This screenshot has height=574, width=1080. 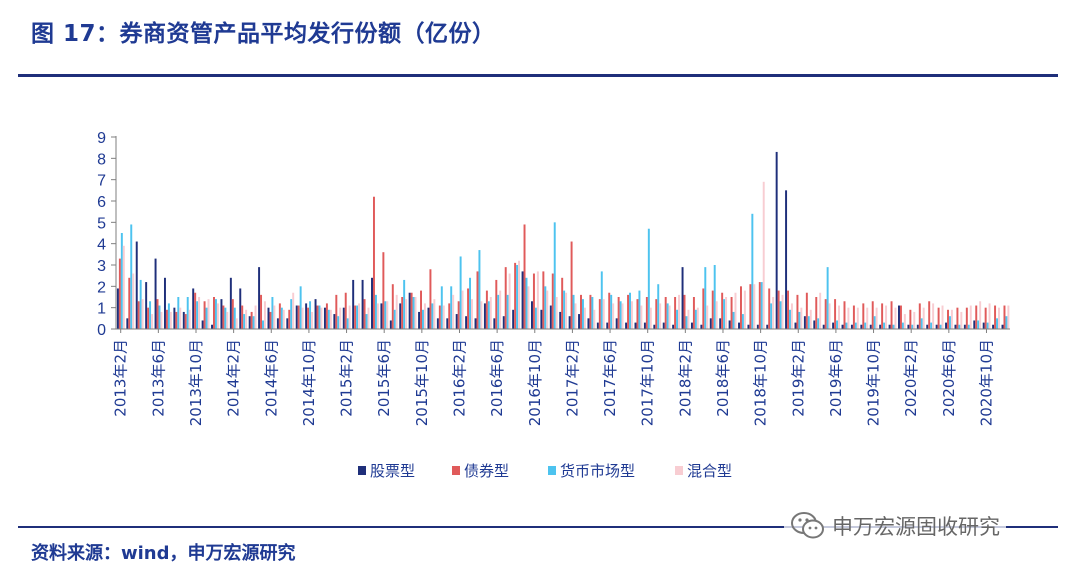 What do you see at coordinates (458, 315) in the screenshot?
I see `bar-债券型-2016年2月` at bounding box center [458, 315].